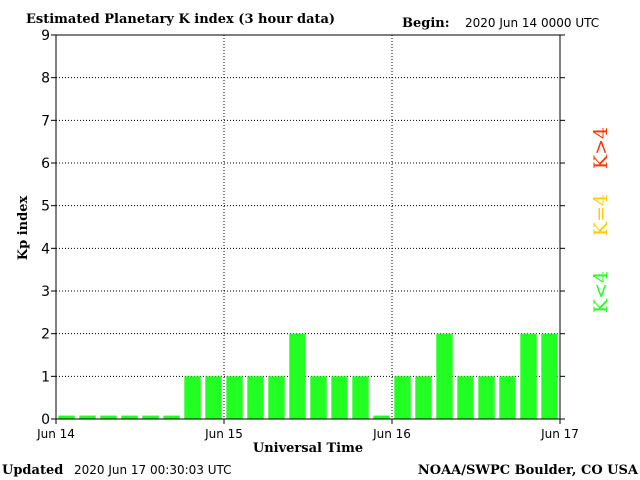  I want to click on y-tick-label: 8, so click(45, 79).